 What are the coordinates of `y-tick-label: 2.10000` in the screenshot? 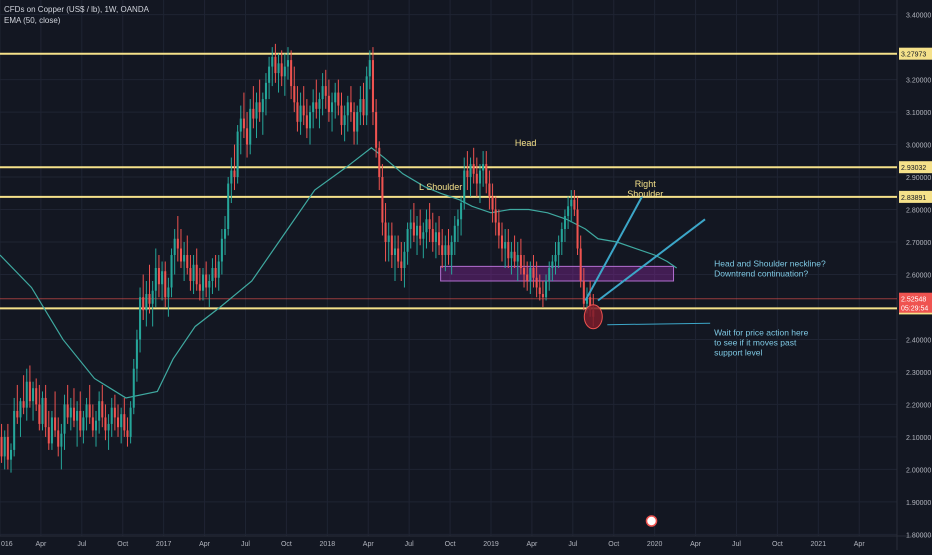 It's located at (918, 438).